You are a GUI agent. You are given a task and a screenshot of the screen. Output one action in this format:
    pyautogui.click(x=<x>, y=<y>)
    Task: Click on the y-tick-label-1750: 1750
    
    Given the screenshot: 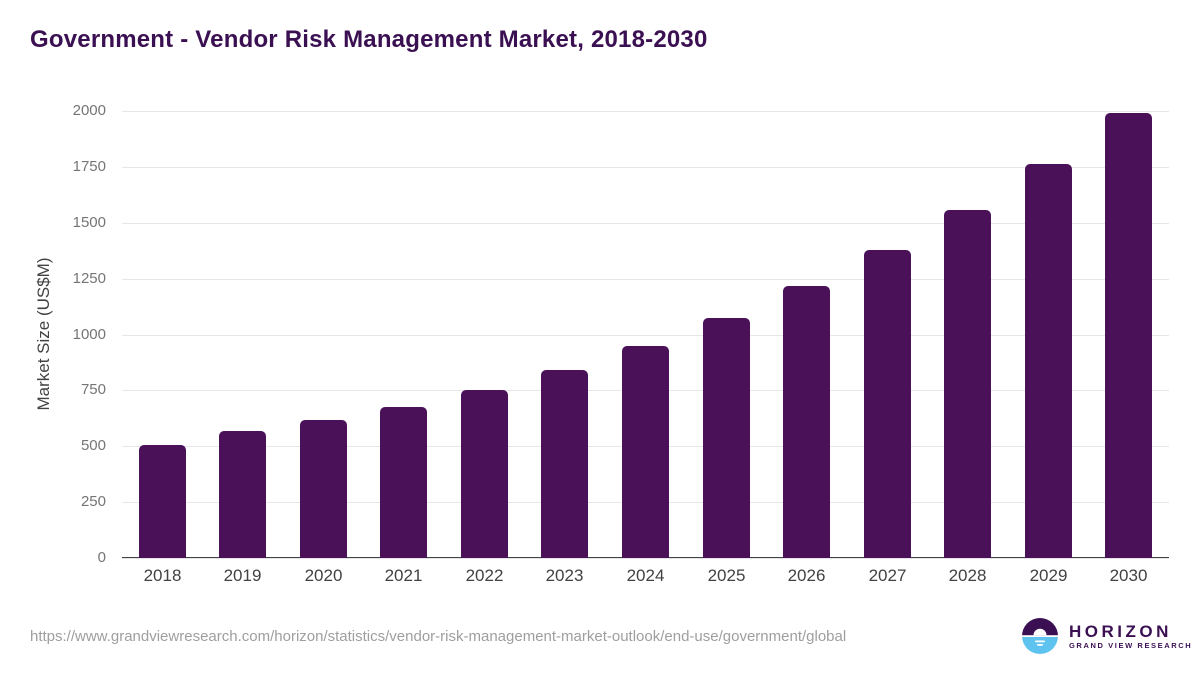 What is the action you would take?
    pyautogui.click(x=89, y=166)
    